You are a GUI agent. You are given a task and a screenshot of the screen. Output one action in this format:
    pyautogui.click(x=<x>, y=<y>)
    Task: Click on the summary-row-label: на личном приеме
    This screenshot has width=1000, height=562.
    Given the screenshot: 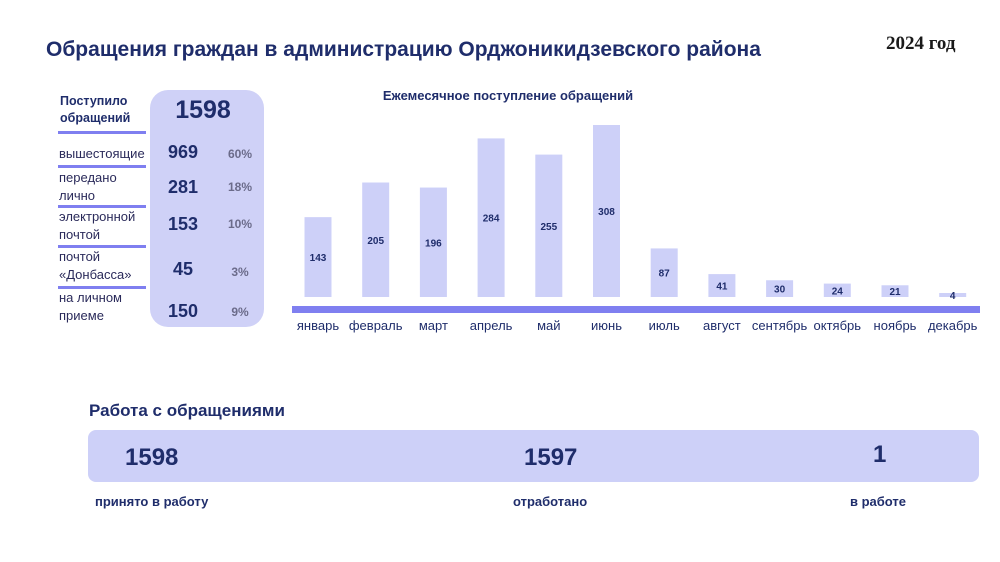 What is the action you would take?
    pyautogui.click(x=90, y=306)
    